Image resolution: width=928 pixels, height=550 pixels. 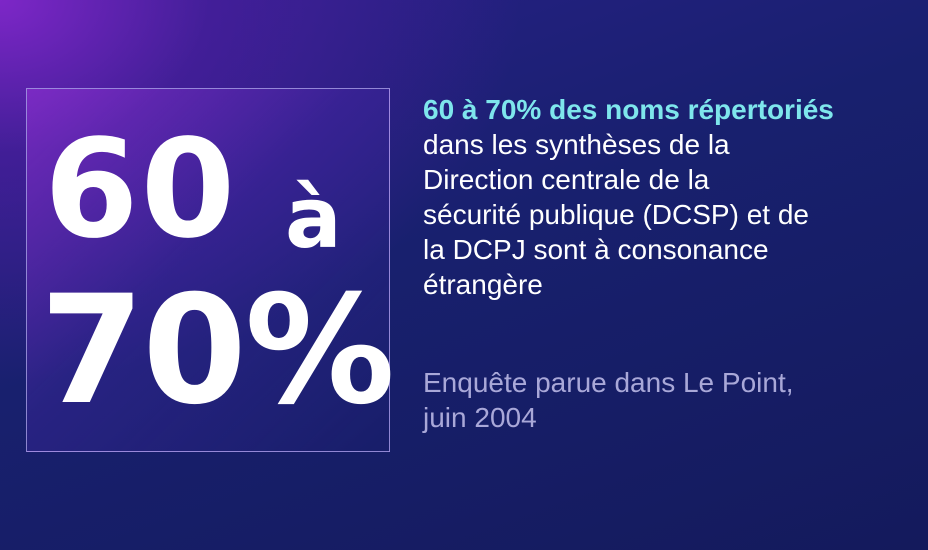 I want to click on statement-line: Direction centrale de la, so click(x=566, y=179).